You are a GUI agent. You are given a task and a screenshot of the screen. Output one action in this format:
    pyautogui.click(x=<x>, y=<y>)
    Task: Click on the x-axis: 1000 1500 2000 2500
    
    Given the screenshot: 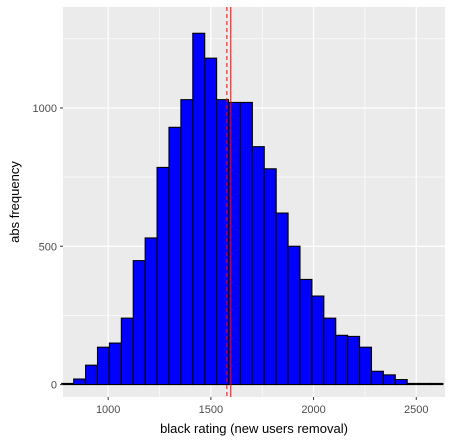 What is the action you would take?
    pyautogui.click(x=262, y=406)
    